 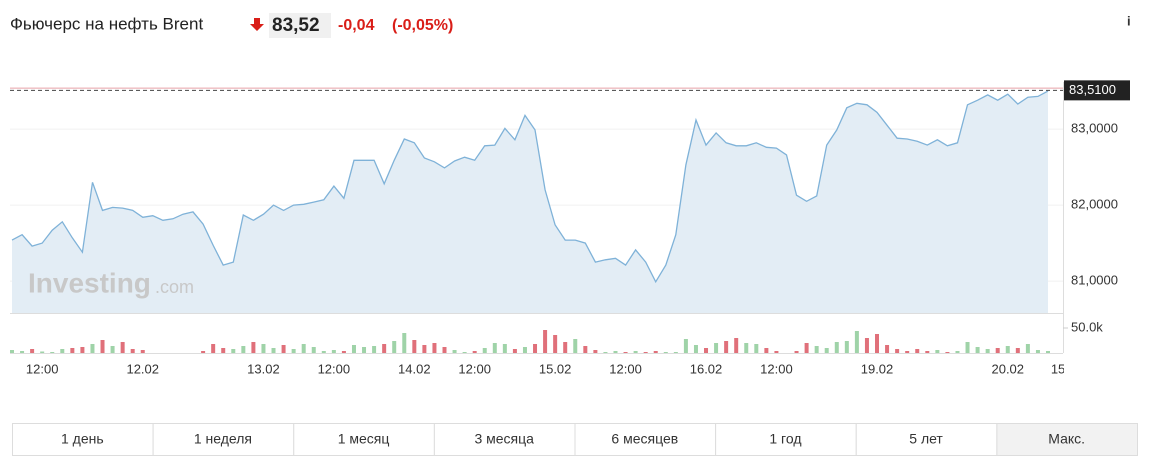 What do you see at coordinates (263, 368) in the screenshot?
I see `x-tick-label: 13.02` at bounding box center [263, 368].